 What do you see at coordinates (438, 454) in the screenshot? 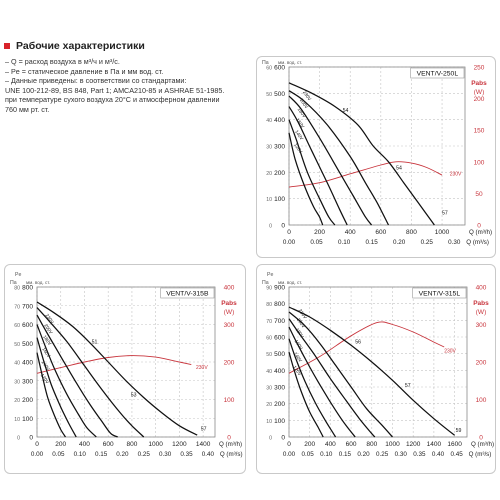
I see `x2-tick-label: 0.40` at bounding box center [438, 454].